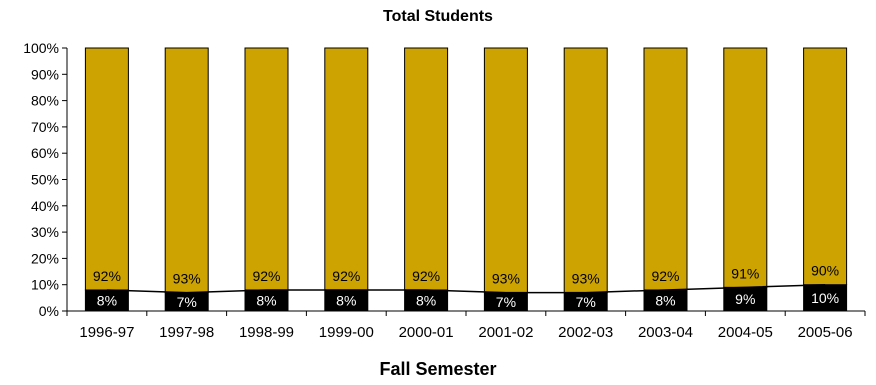 The width and height of the screenshot is (876, 385). Describe the element at coordinates (466, 288) in the screenshot. I see `series-line` at that location.